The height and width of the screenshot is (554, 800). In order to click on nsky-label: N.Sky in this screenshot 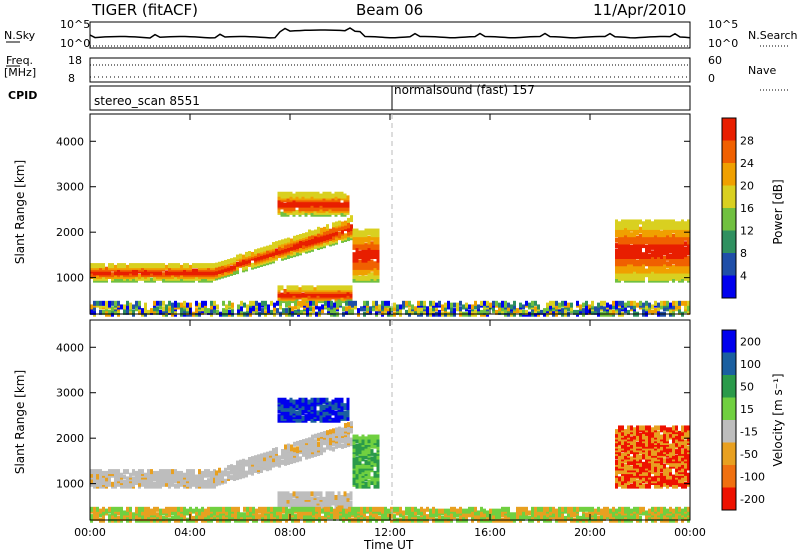, I will do `click(20, 35)`.